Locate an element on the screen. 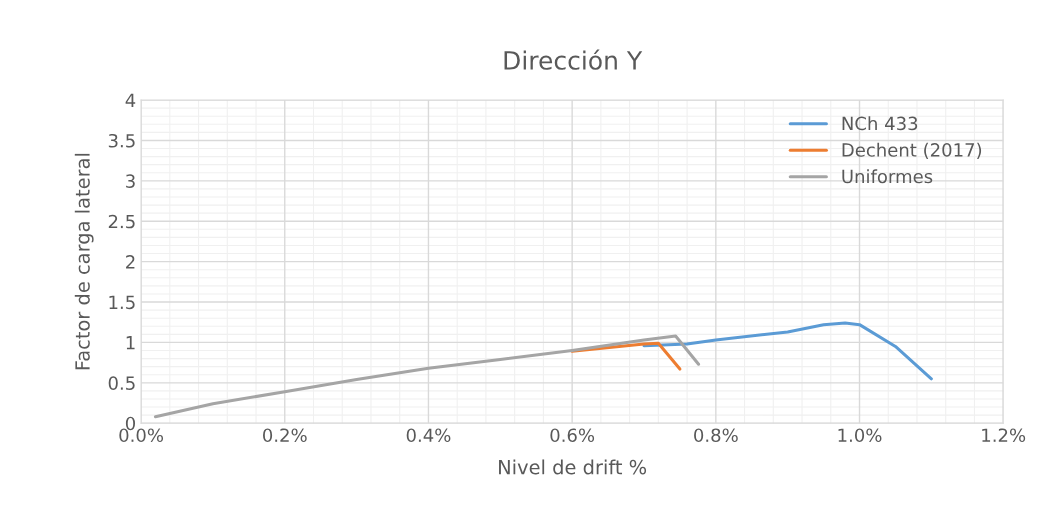 The height and width of the screenshot is (513, 1045). y-tick-label: 2.5 is located at coordinates (121, 221).